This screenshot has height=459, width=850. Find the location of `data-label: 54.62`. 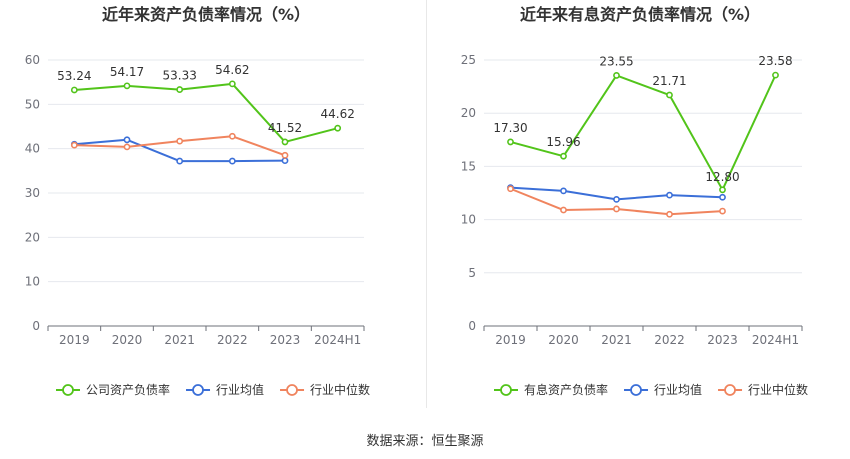

data-label: 54.62 is located at coordinates (232, 70).